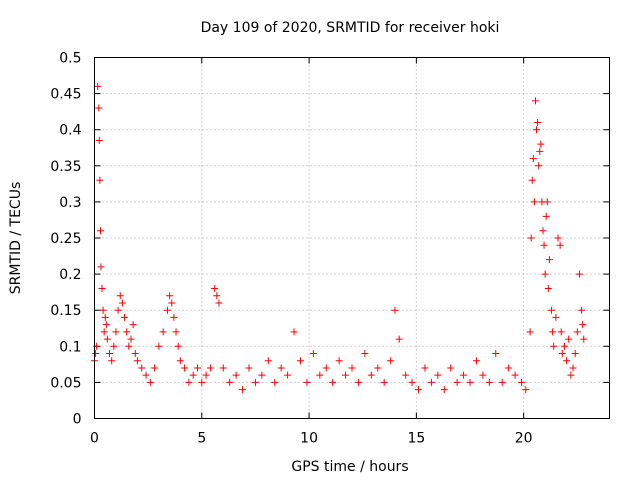  What do you see at coordinates (65, 239) in the screenshot?
I see `y-tick-label: 0.25` at bounding box center [65, 239].